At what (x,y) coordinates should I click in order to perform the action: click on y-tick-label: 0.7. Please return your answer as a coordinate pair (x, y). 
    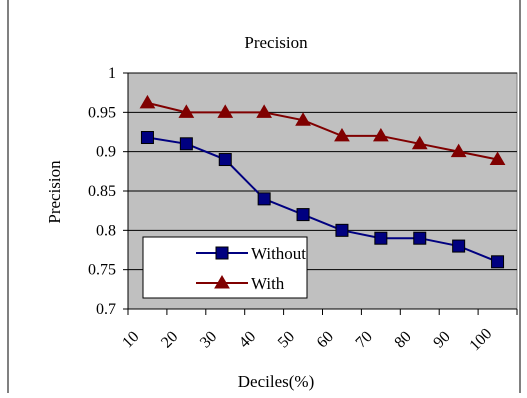
    Looking at the image, I should click on (106, 309).